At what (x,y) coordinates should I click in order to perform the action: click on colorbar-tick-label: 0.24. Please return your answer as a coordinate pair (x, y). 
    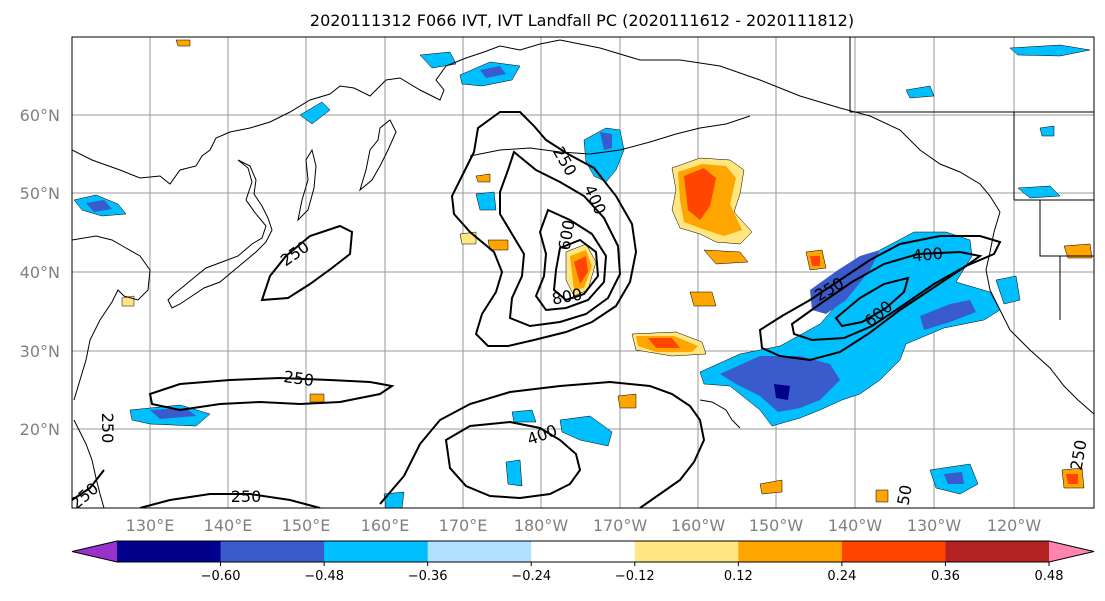
    Looking at the image, I should click on (841, 576).